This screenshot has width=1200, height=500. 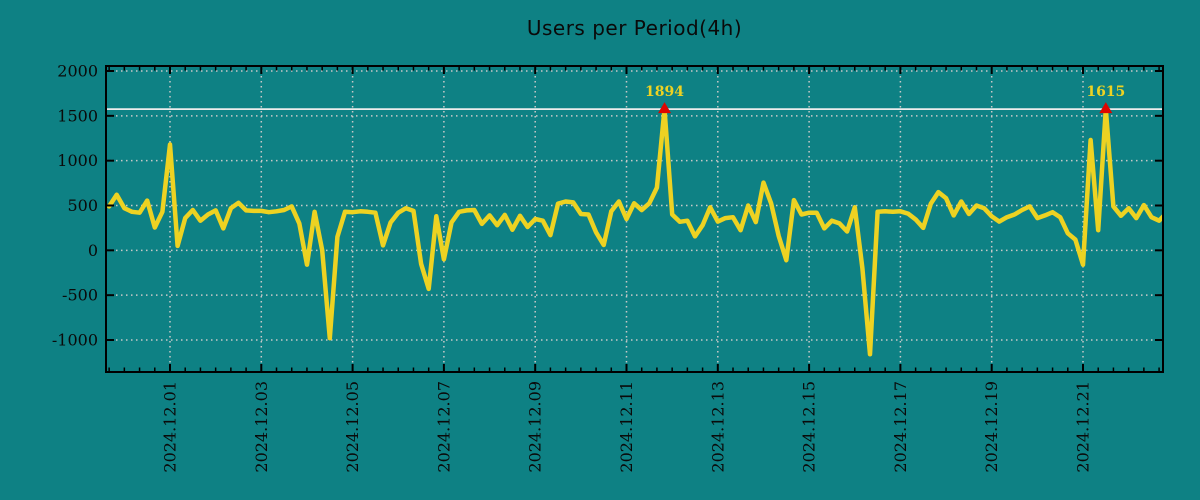 I want to click on x-axis-tick-label: 2024.12.17, so click(x=900, y=427).